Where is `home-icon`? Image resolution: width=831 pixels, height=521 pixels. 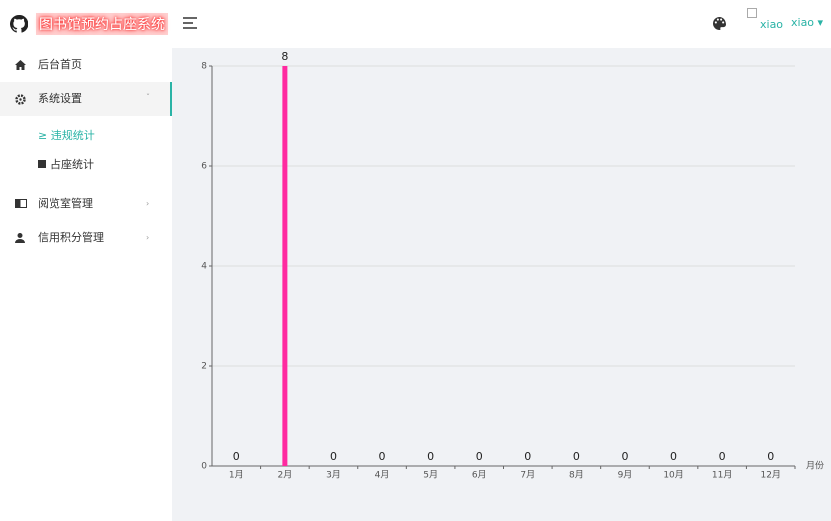 home-icon is located at coordinates (20, 65).